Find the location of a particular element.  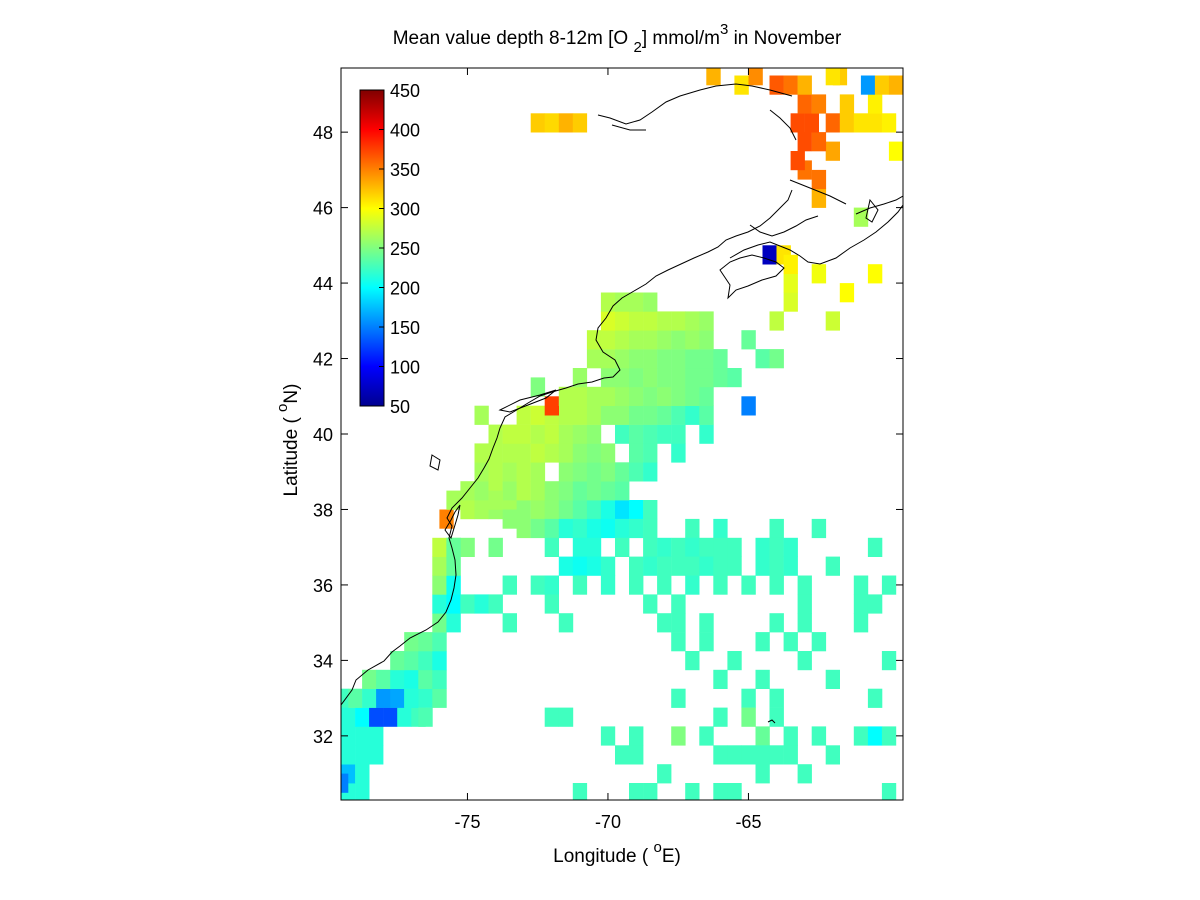

y-tick-label: 32 is located at coordinates (323, 737).